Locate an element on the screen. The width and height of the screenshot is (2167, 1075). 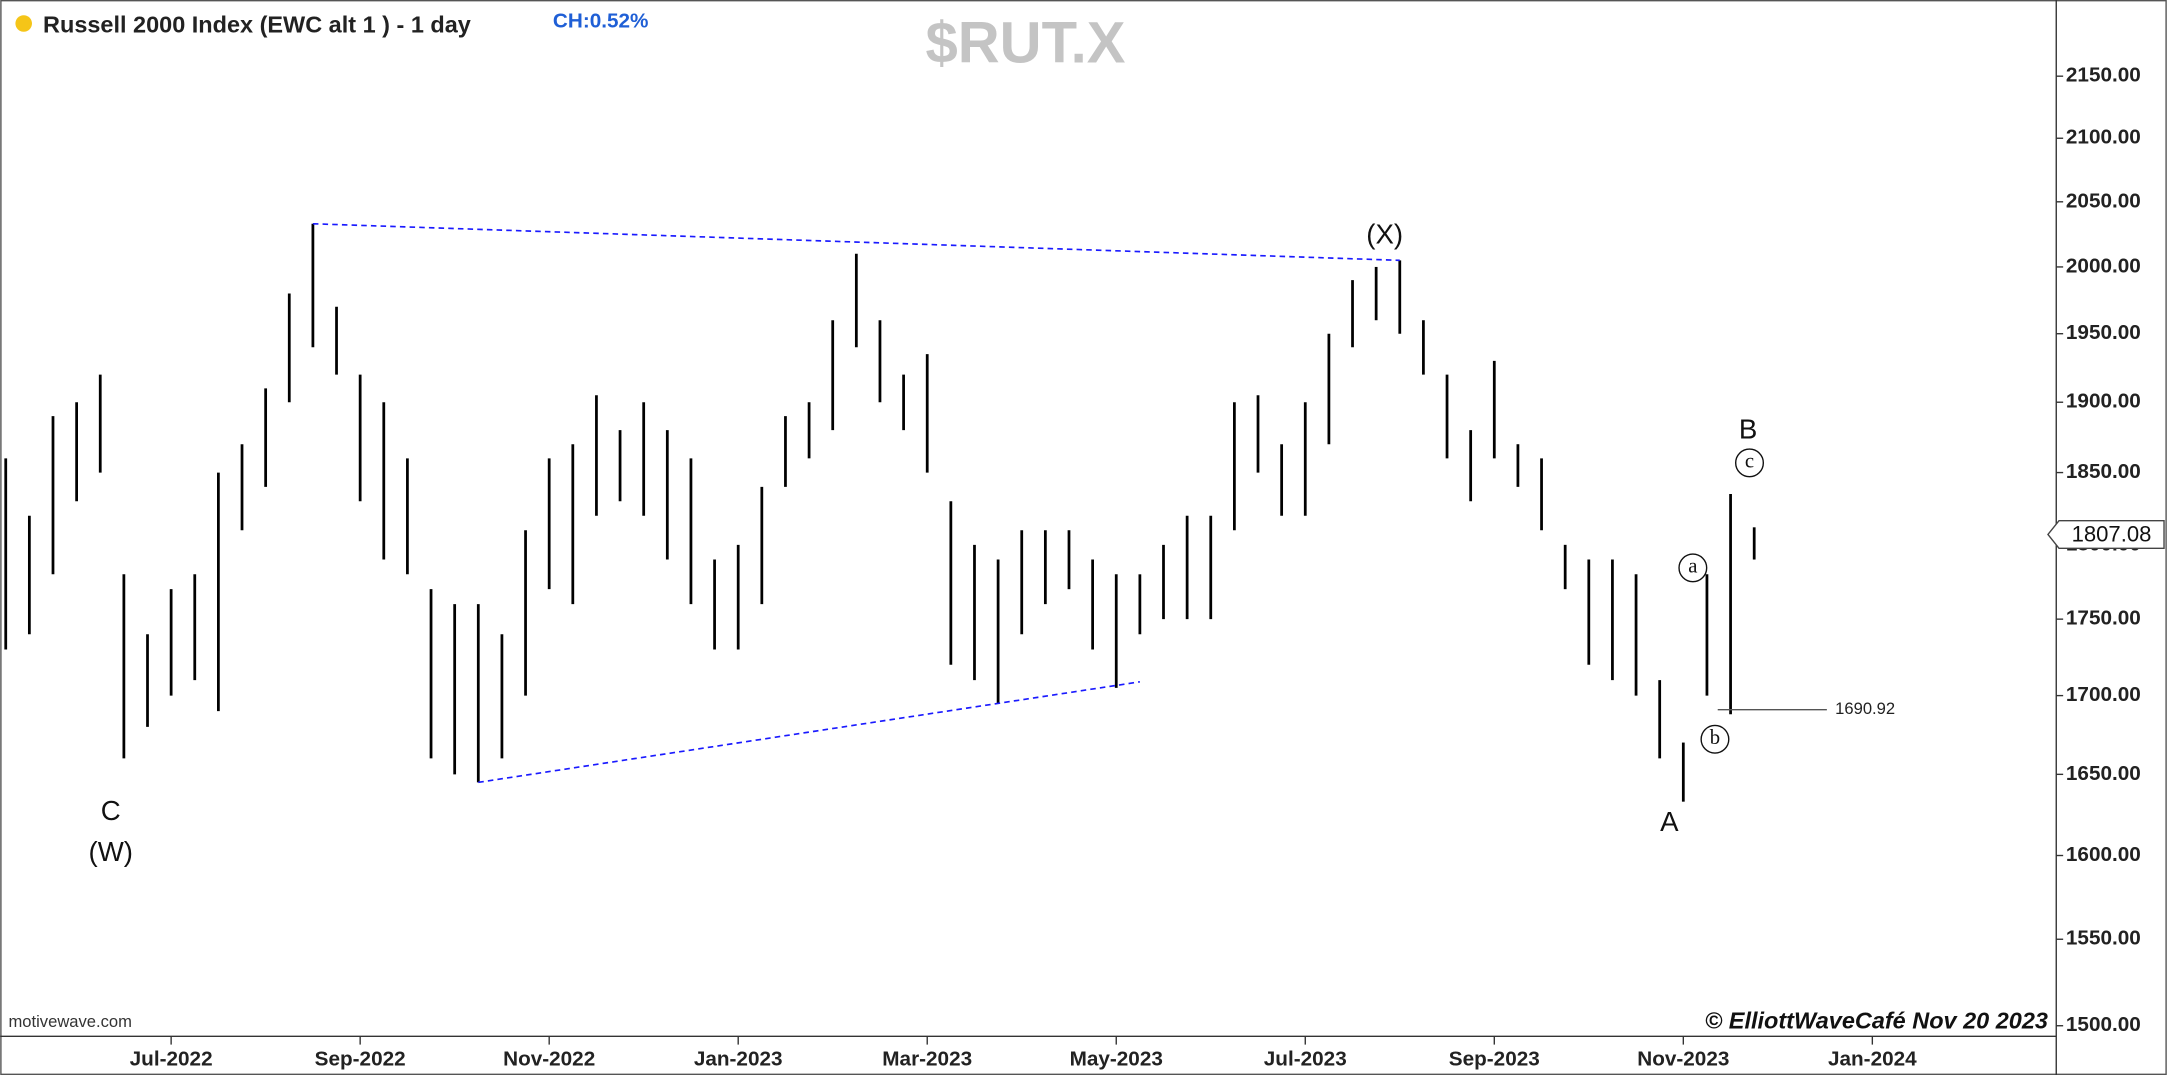
x-tick-label: Sep-2022 is located at coordinates (360, 1058).